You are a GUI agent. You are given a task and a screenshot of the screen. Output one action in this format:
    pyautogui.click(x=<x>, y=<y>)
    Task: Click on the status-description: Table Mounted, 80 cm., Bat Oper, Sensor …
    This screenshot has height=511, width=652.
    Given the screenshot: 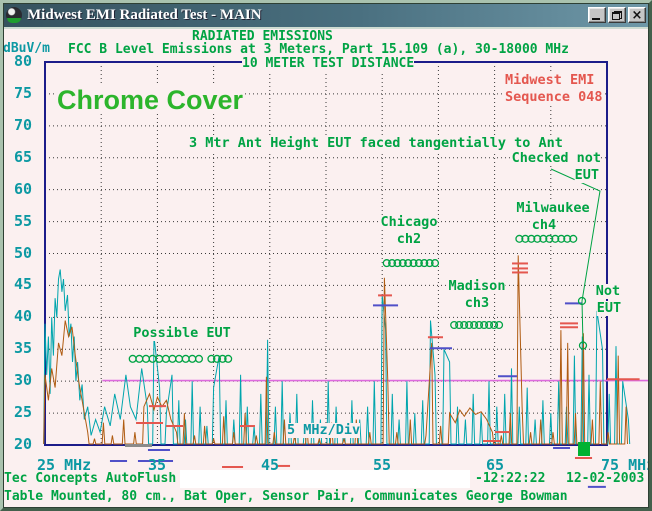 What is the action you would take?
    pyautogui.click(x=286, y=496)
    